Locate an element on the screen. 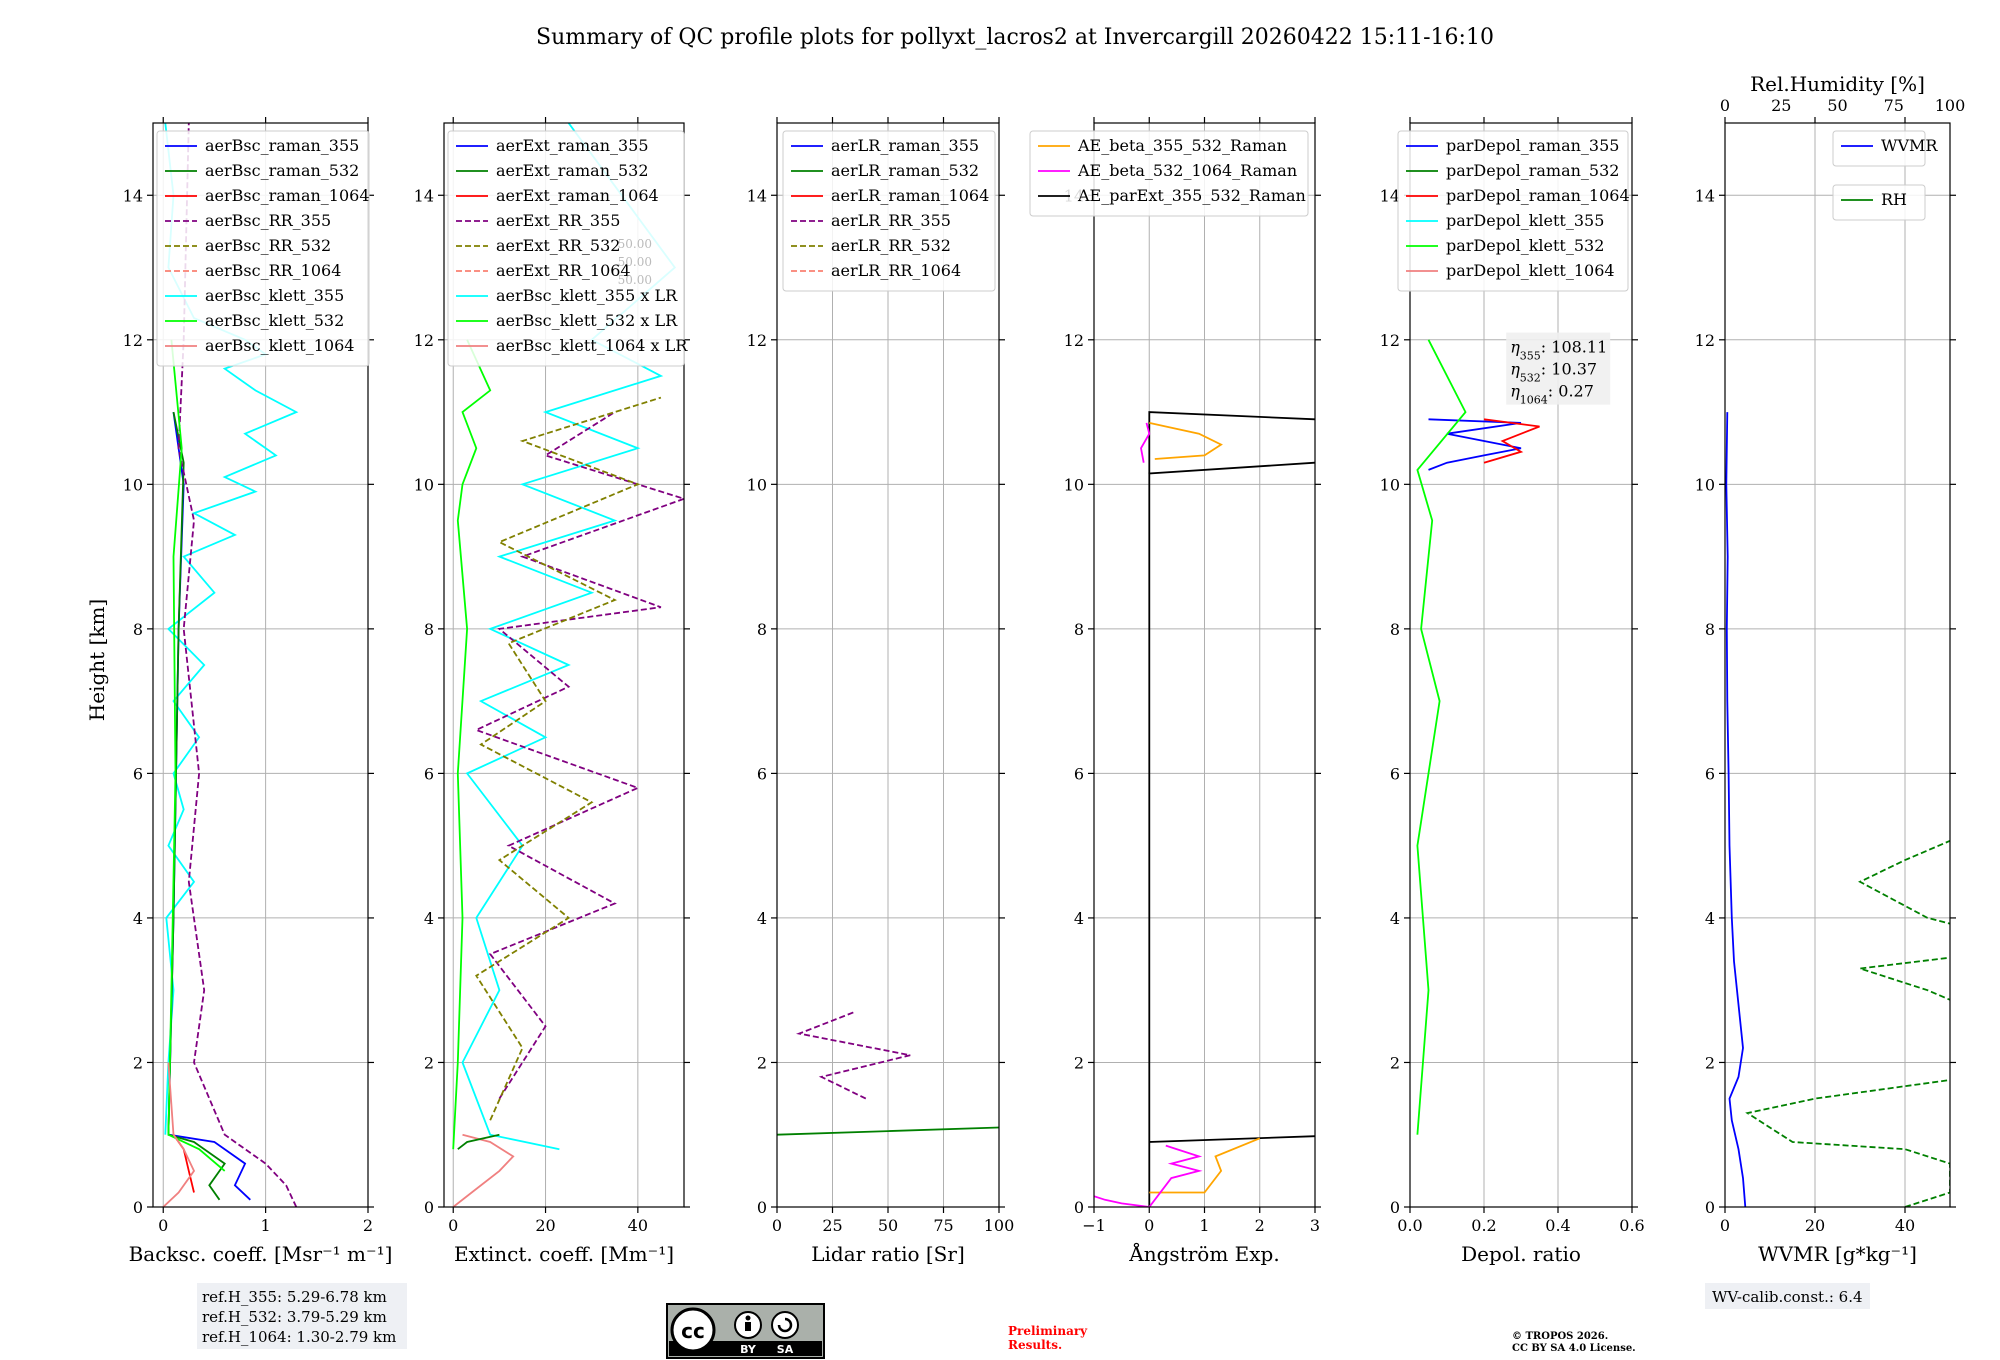  wv-calib-text: WV-calib.const.: 6.4 is located at coordinates (1787, 1297).